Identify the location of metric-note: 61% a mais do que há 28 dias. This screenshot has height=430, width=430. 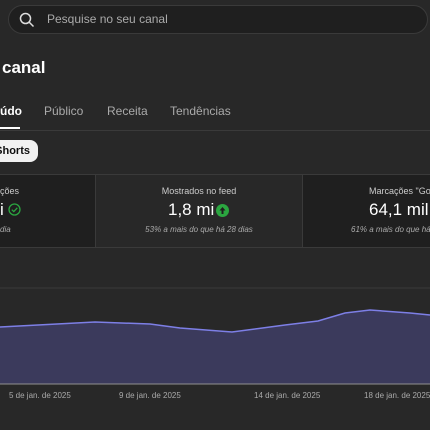
(390, 229).